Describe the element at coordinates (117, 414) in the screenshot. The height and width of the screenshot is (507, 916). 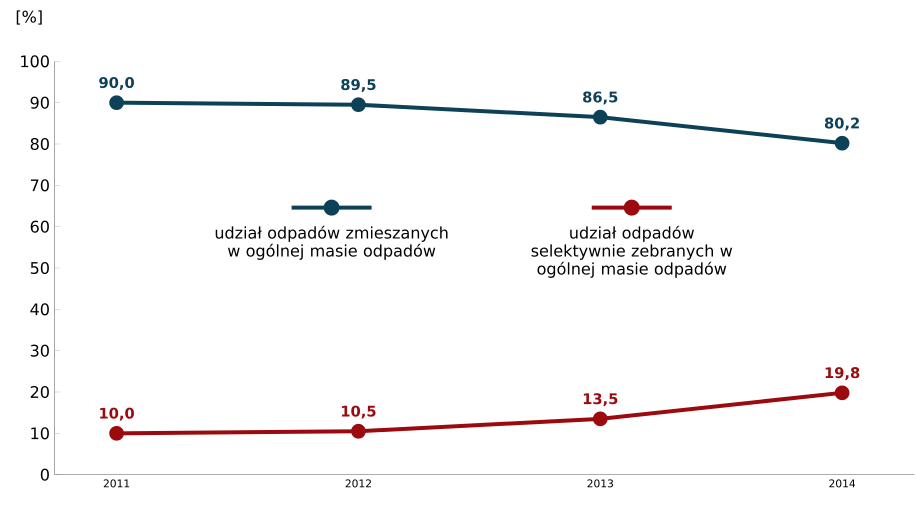
I see `data-label: 10,0` at that location.